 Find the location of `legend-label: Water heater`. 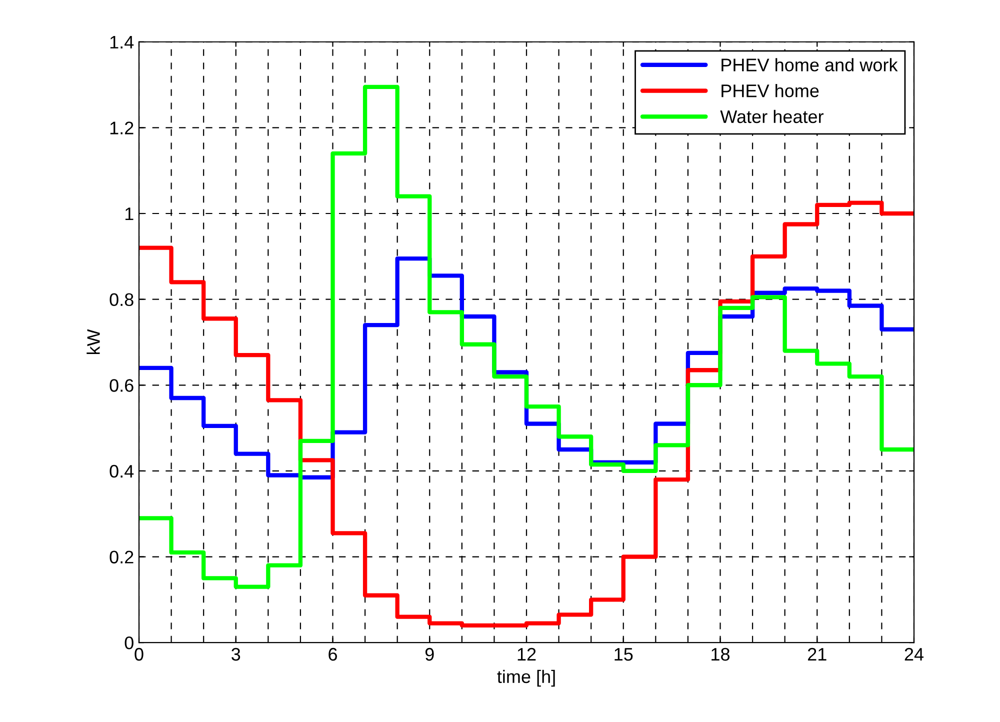

legend-label: Water heater is located at coordinates (772, 117).